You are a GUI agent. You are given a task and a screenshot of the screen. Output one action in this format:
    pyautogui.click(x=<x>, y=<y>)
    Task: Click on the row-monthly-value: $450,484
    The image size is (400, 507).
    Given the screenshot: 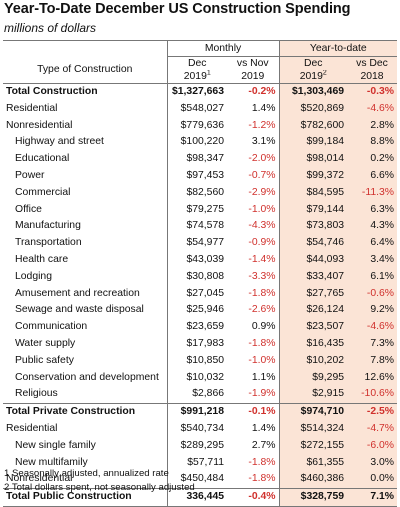 What is the action you would take?
    pyautogui.click(x=196, y=480)
    